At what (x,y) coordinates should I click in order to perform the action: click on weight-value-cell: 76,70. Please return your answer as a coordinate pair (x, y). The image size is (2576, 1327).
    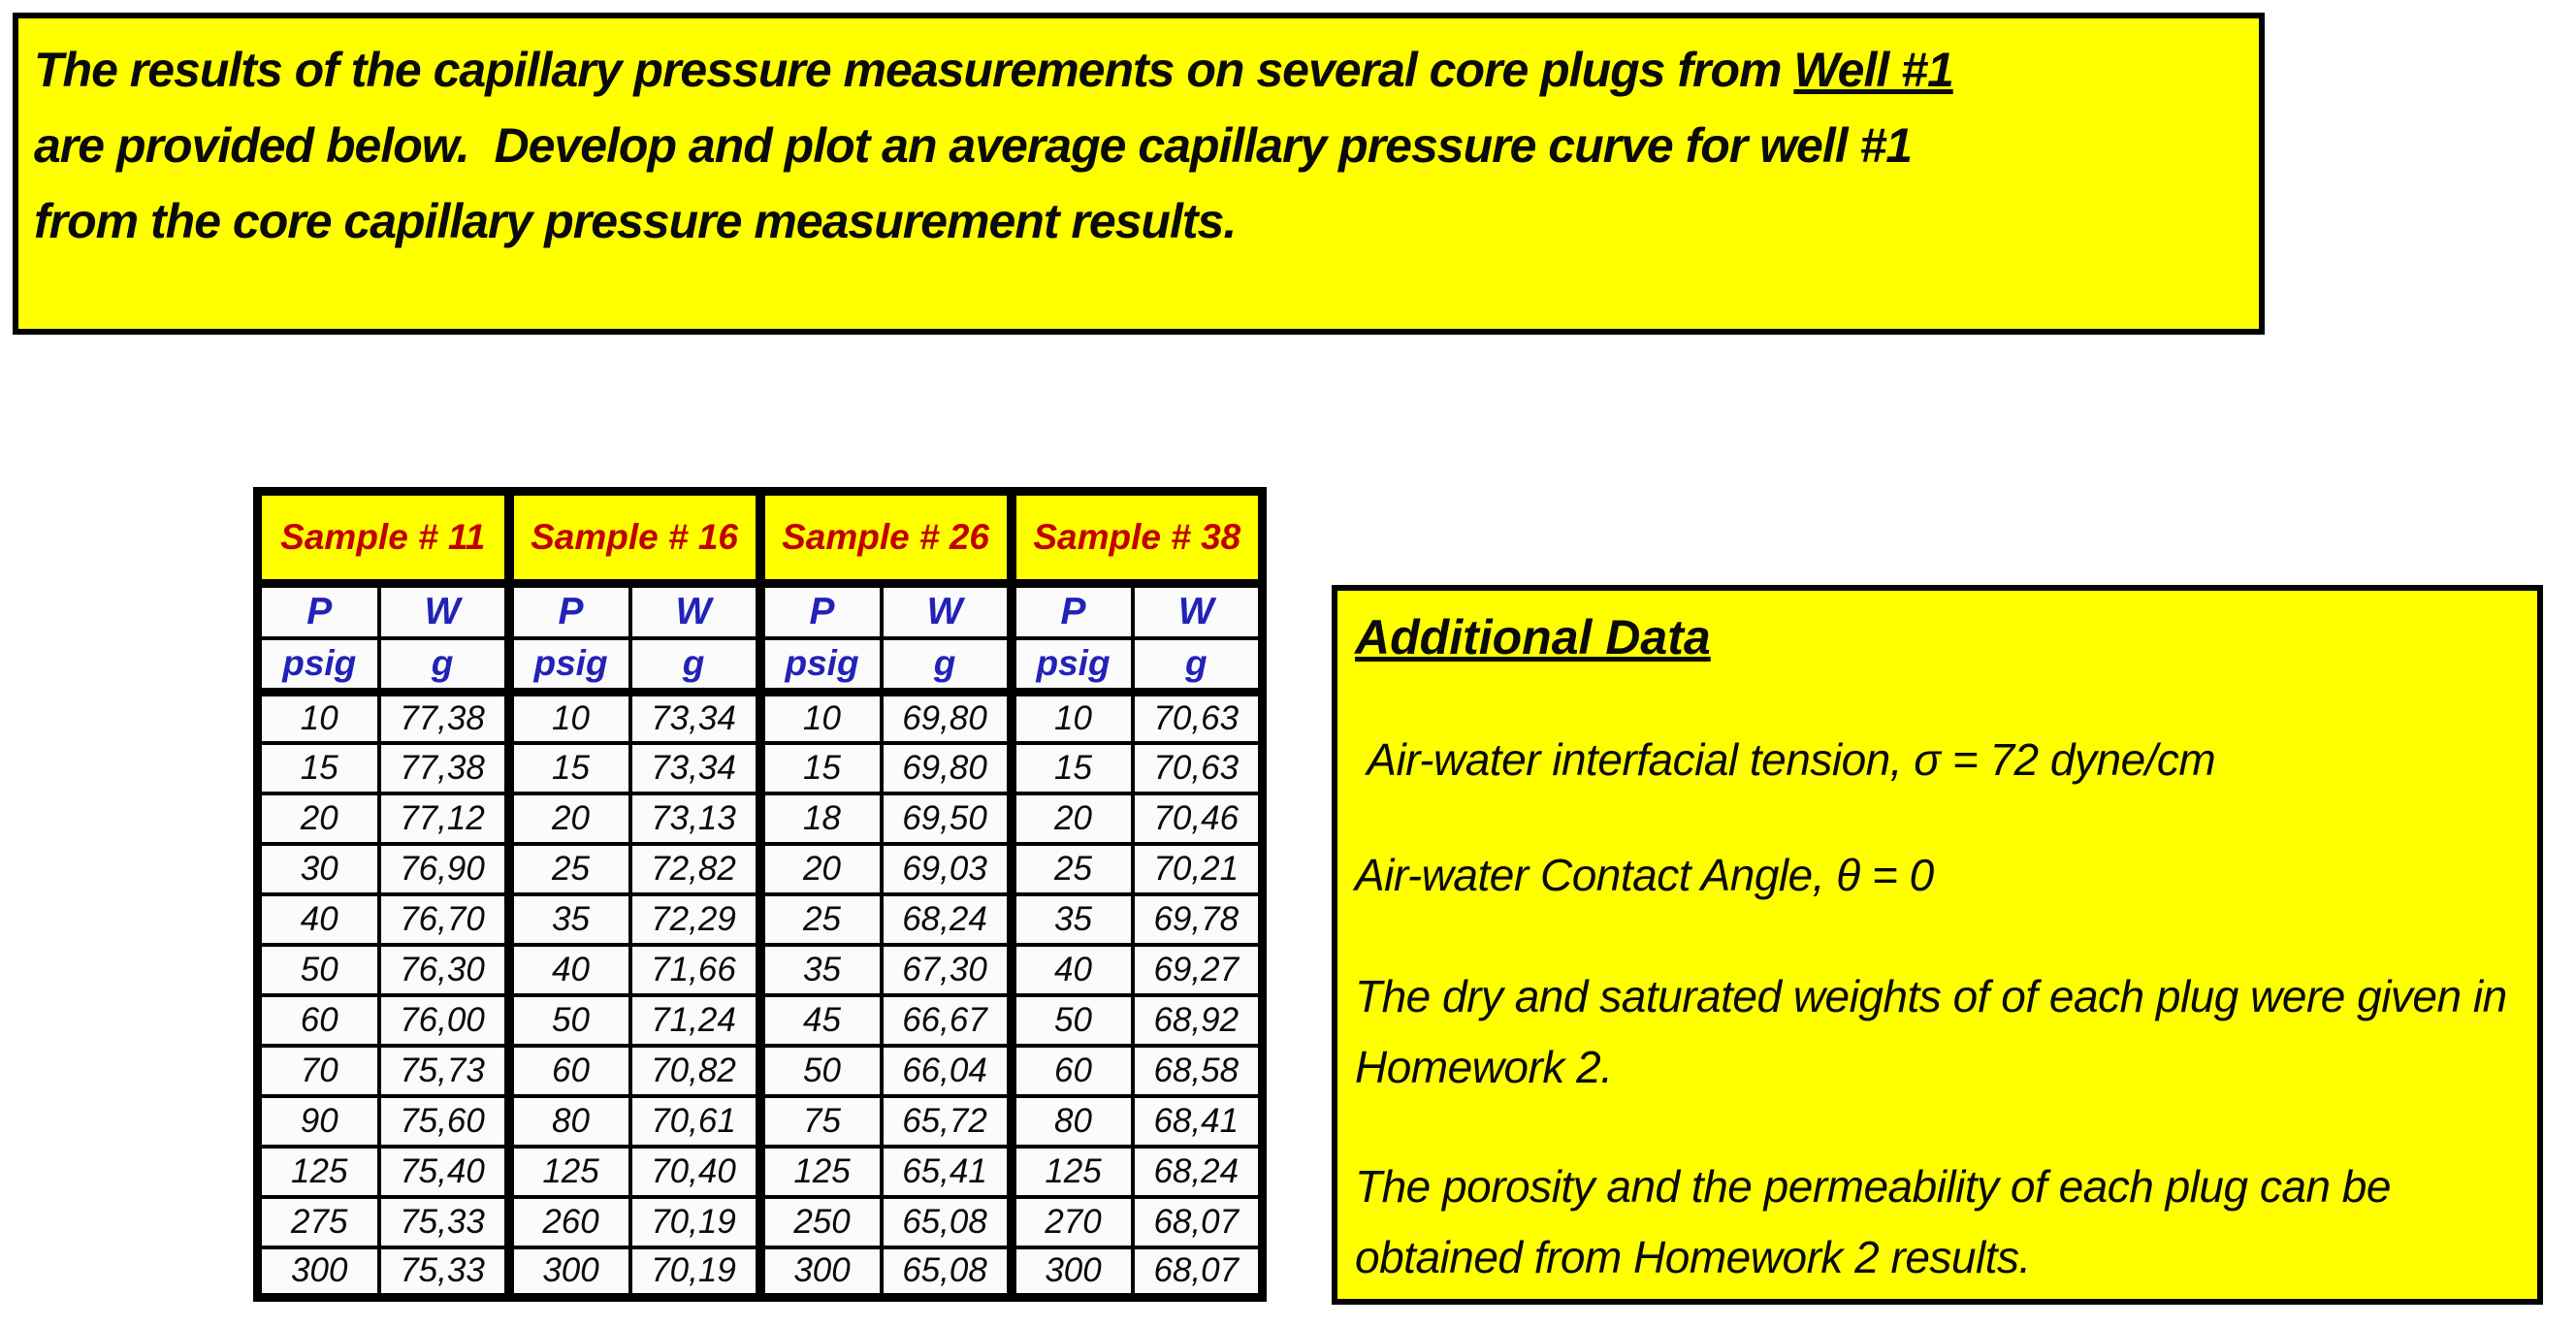
    Looking at the image, I should click on (443, 919).